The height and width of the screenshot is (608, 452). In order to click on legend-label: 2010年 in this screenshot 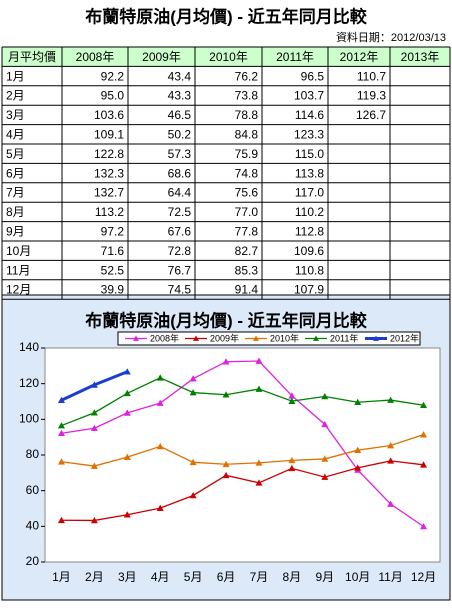, I will do `click(284, 337)`.